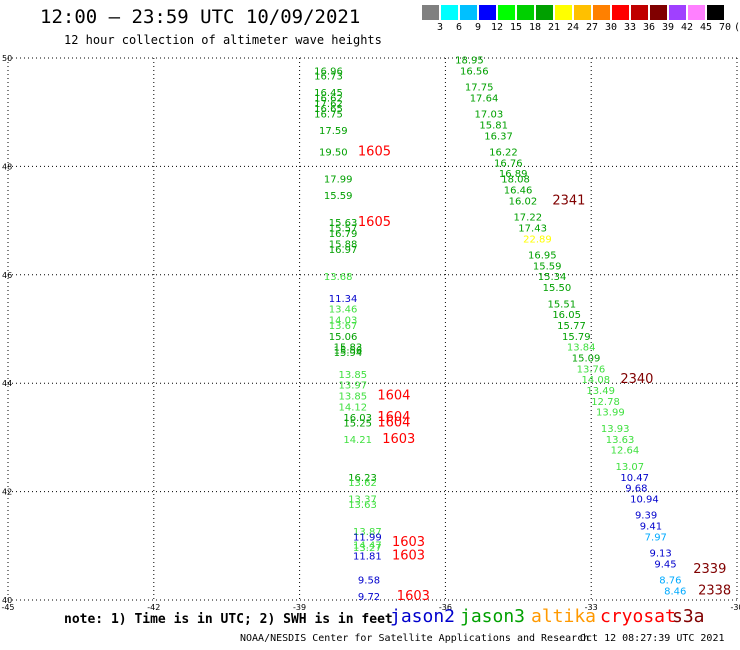  What do you see at coordinates (581, 348) in the screenshot?
I see `wave-height-label: 13.84` at bounding box center [581, 348].